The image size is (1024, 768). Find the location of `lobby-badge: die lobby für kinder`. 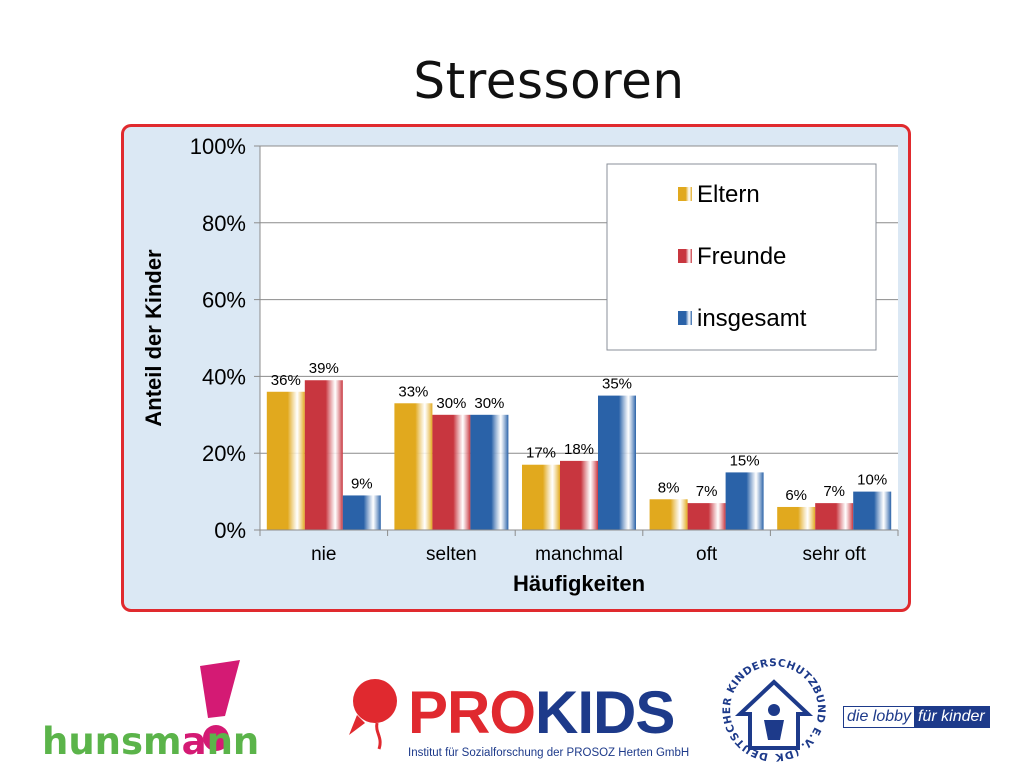

lobby-badge: die lobby für kinder is located at coordinates (916, 717).